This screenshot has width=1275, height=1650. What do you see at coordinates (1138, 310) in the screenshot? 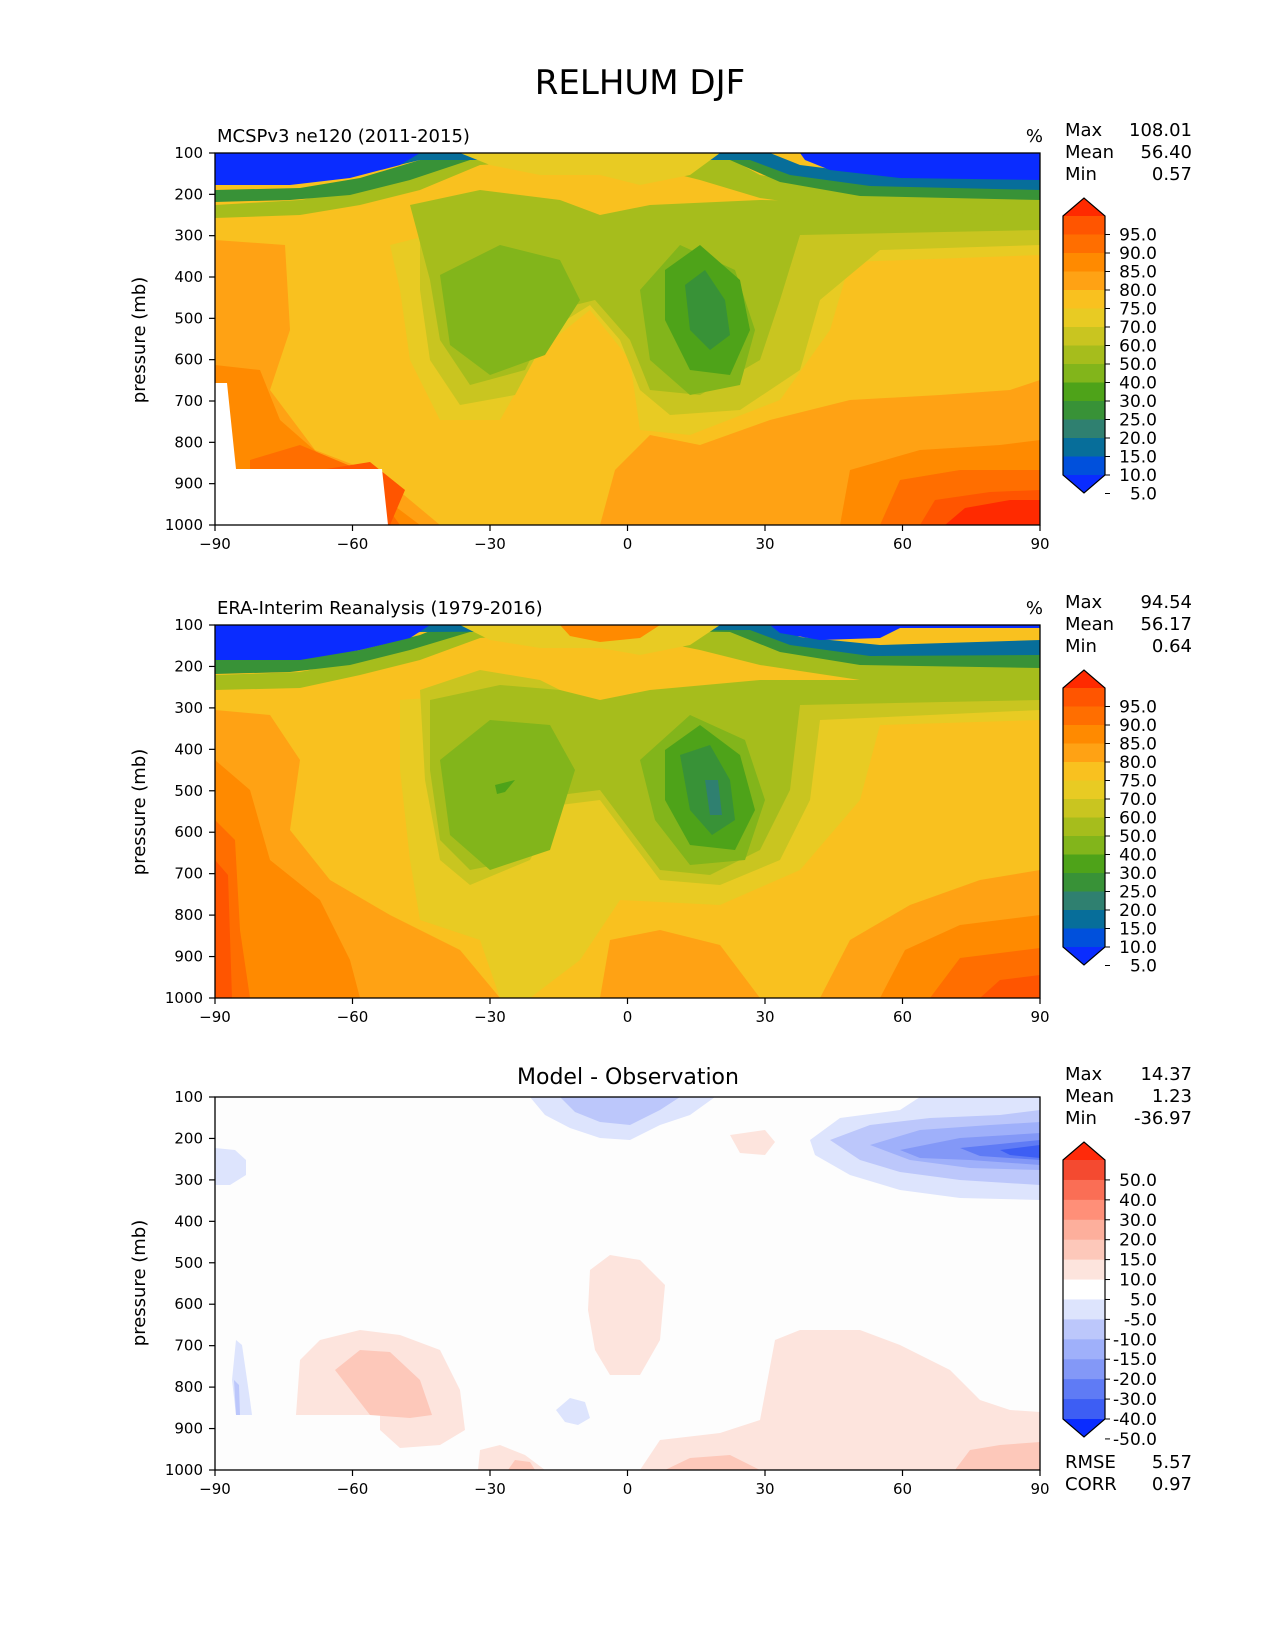
I see `colorbar-tick-label: 75.0` at bounding box center [1138, 310].